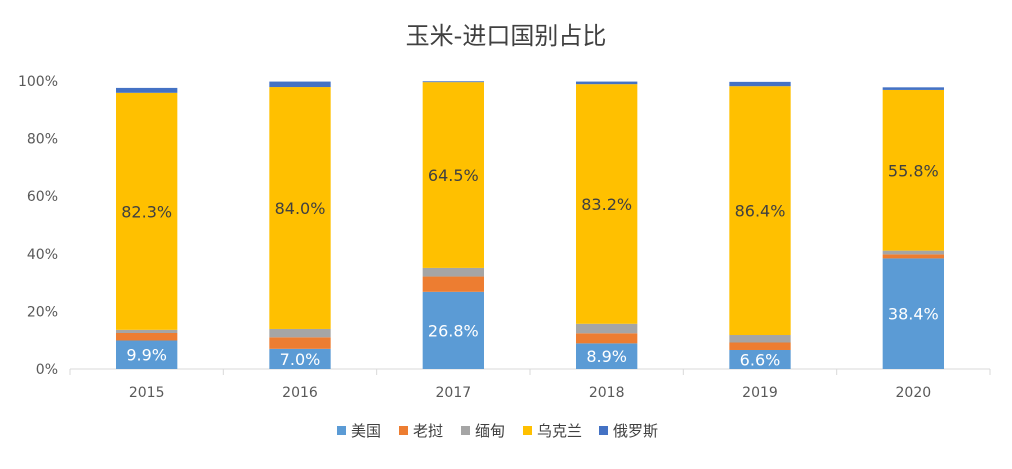 This screenshot has width=1012, height=469. I want to click on data-label: 82.3%, so click(146, 211).